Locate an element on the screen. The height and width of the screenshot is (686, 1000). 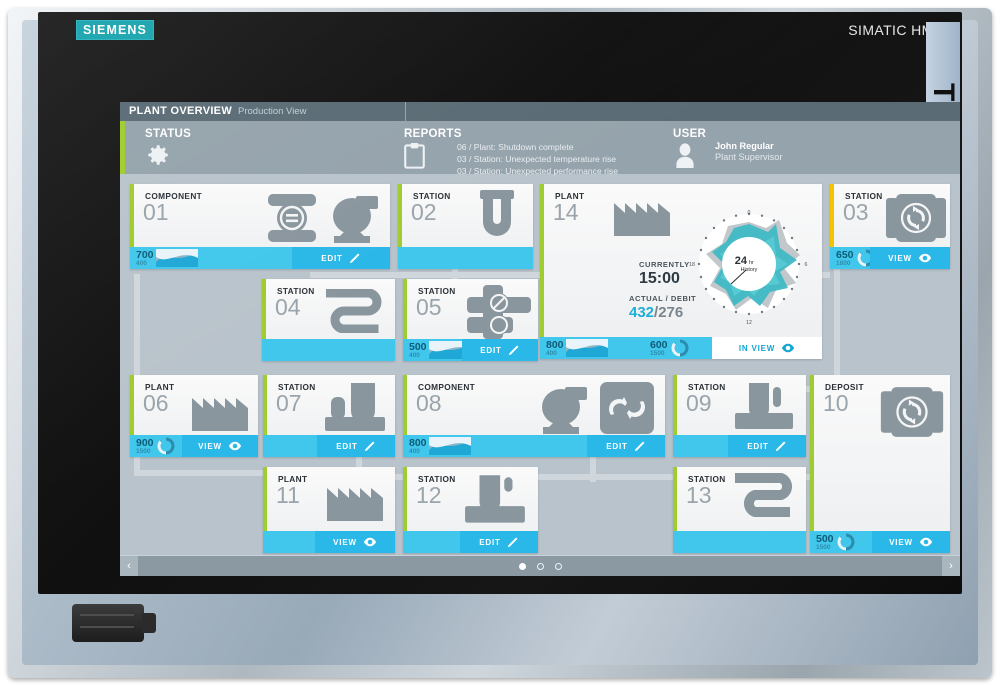
prev-page-button: ‹ is located at coordinates (129, 566).